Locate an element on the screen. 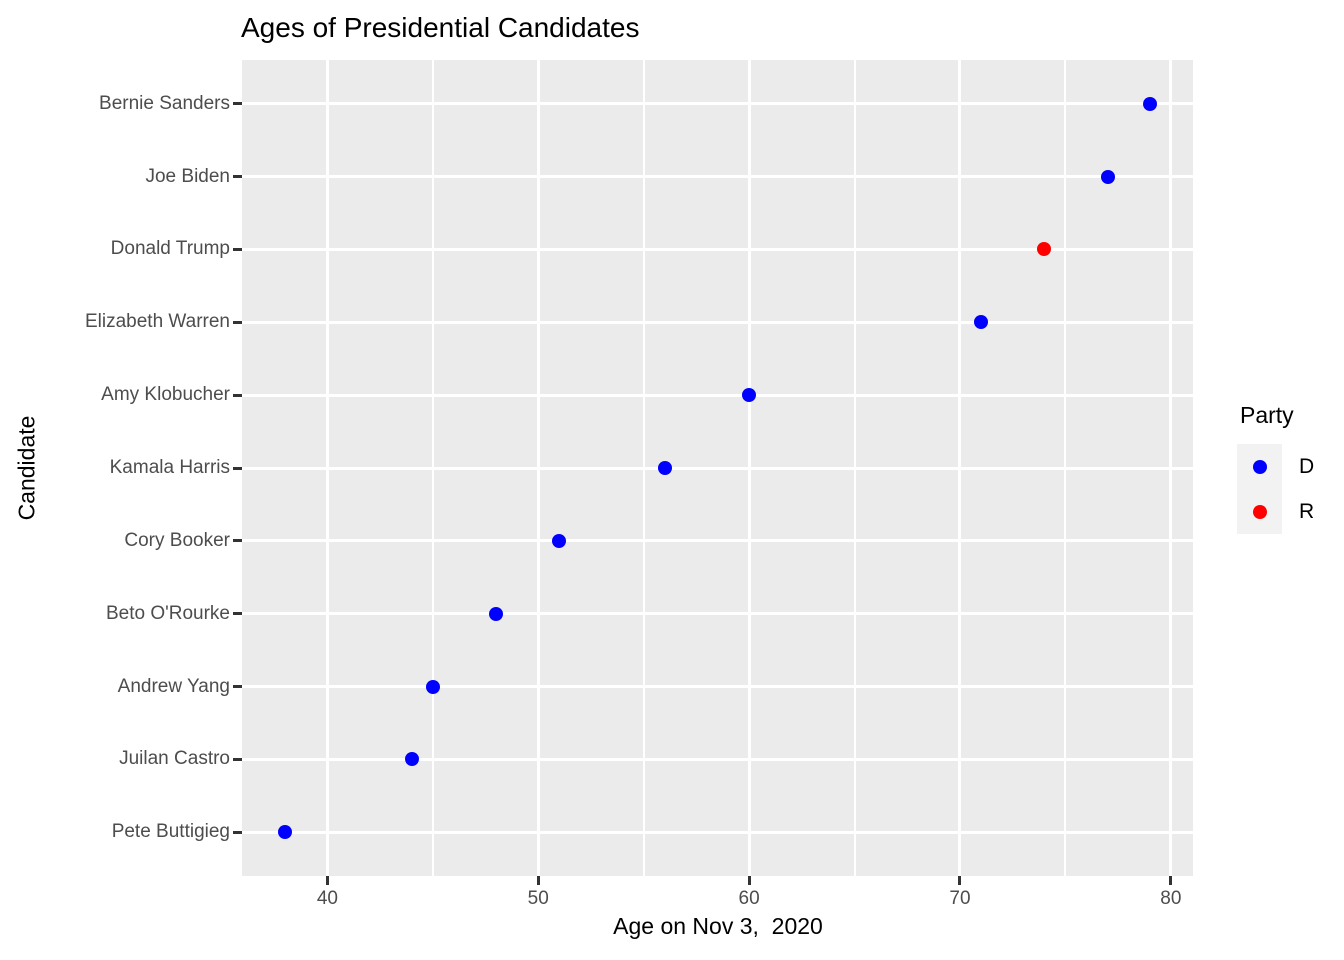 The height and width of the screenshot is (960, 1344). y-tick-label: Juilan Castro is located at coordinates (174, 759).